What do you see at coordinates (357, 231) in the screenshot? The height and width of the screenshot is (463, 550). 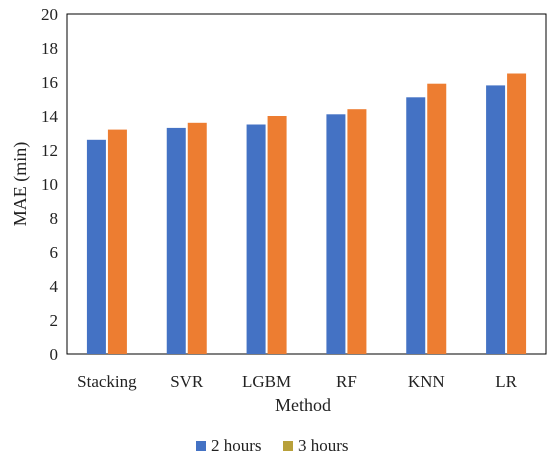 I see `bar-3-hours-rf` at bounding box center [357, 231].